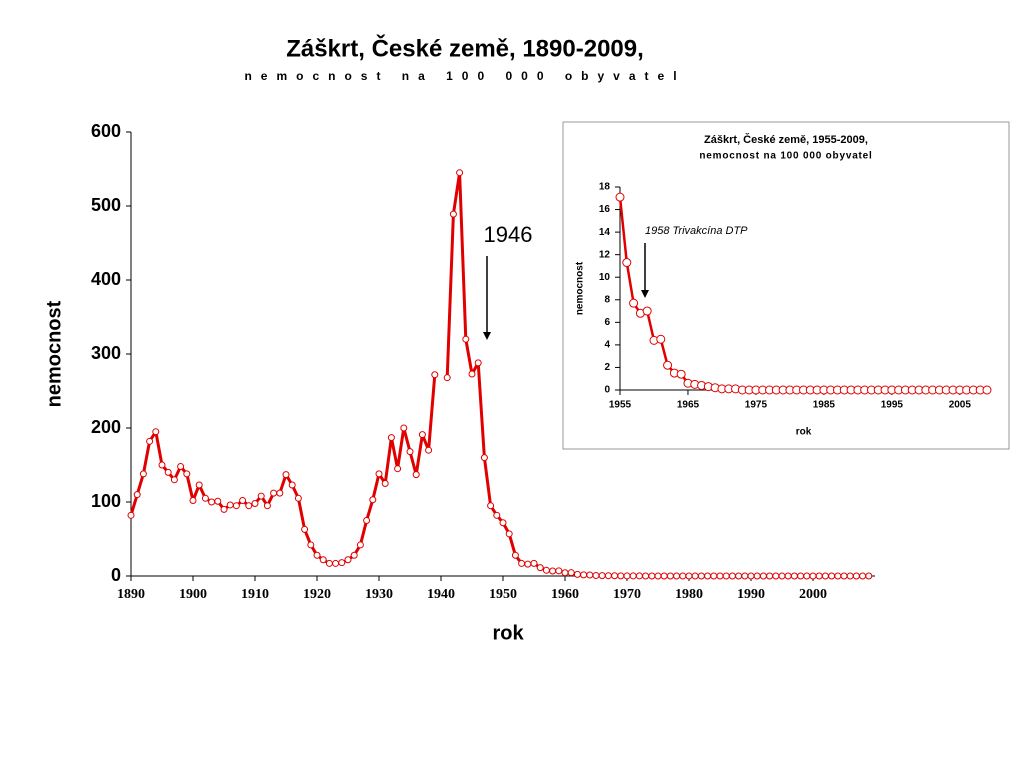 This screenshot has height=768, width=1024. Describe the element at coordinates (620, 405) in the screenshot. I see `x-tick-label: 1955` at that location.